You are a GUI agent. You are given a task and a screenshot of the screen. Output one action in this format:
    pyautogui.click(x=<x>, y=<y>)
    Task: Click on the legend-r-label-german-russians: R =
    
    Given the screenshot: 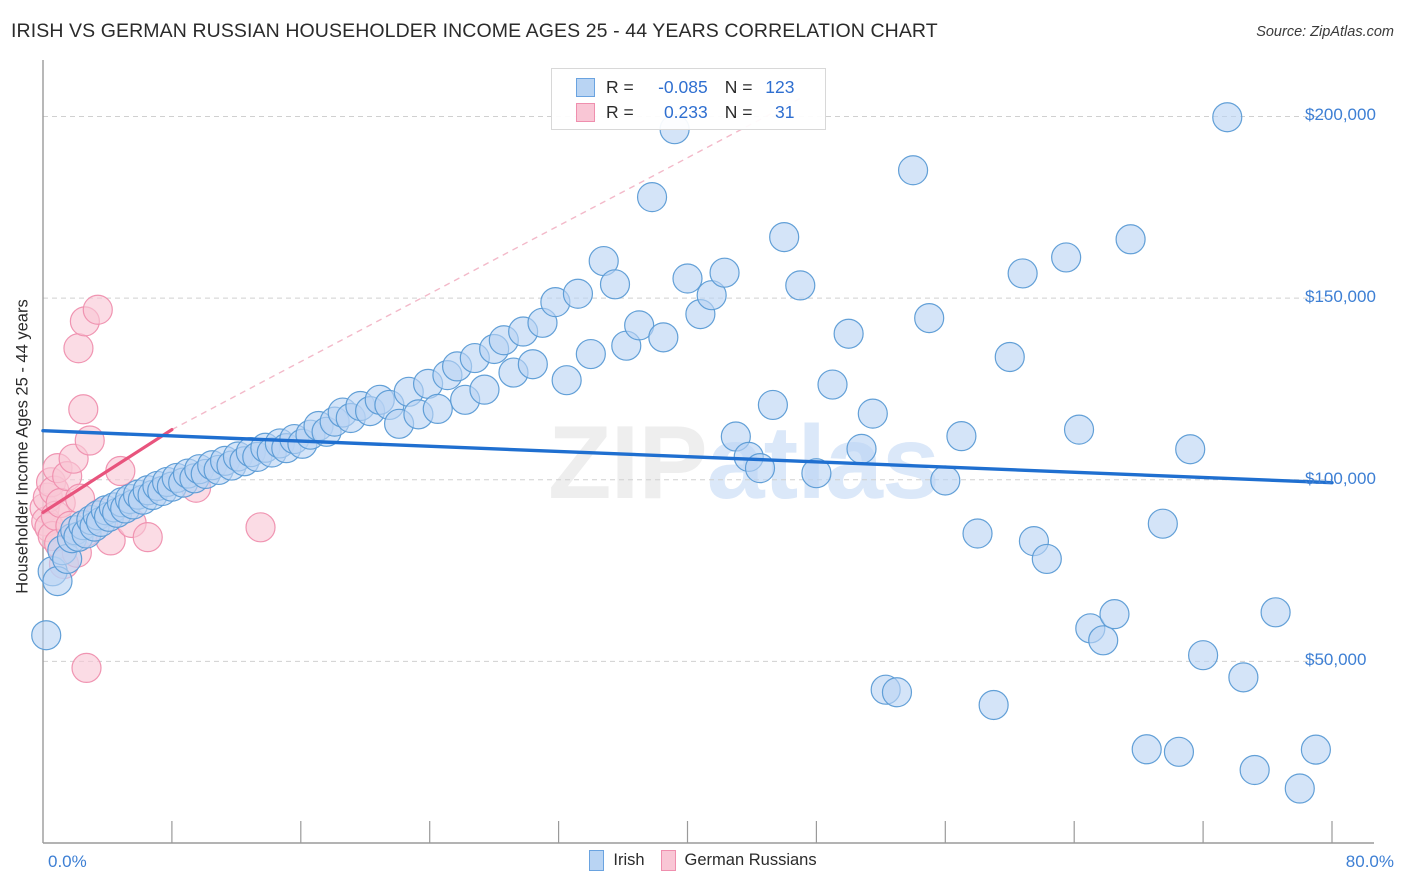 What is the action you would take?
    pyautogui.click(x=620, y=112)
    